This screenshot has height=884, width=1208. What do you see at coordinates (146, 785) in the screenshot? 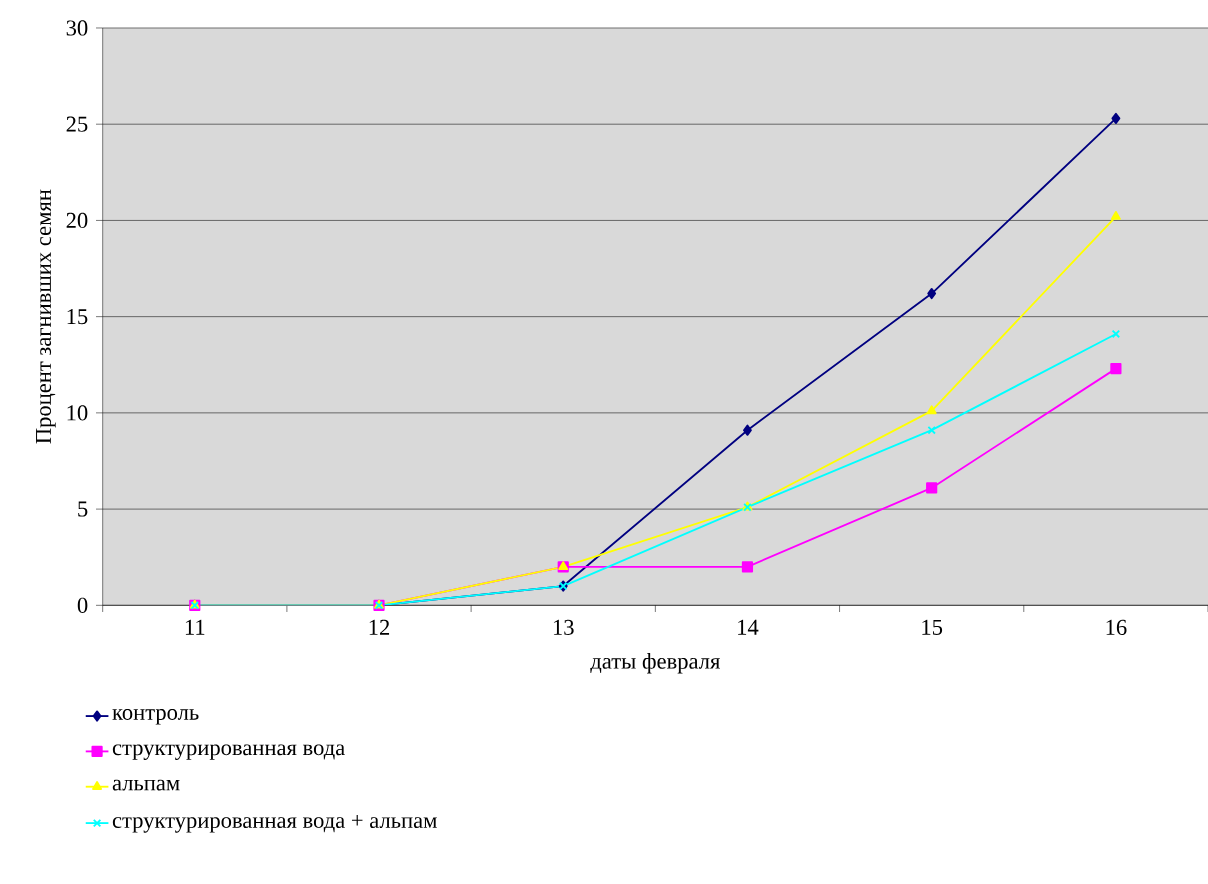
I see `legend-label: альпам` at bounding box center [146, 785].